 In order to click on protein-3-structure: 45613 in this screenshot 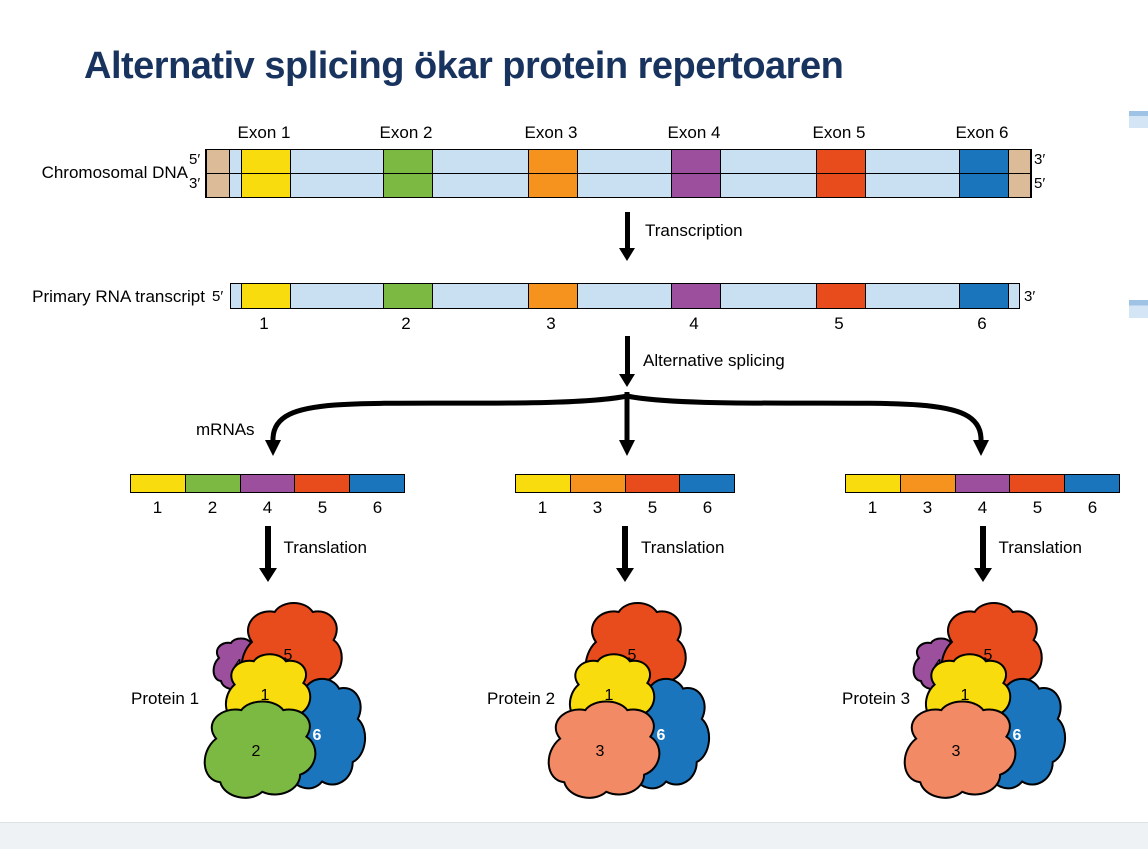, I will do `click(988, 705)`.